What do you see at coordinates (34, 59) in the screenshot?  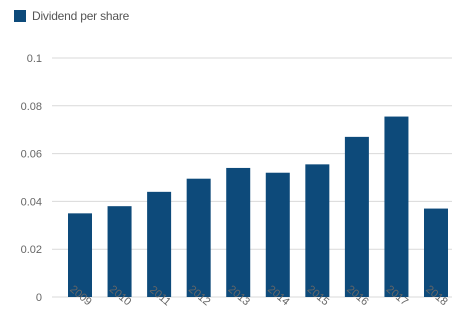 I see `y-tick-label: 0.1` at bounding box center [34, 59].